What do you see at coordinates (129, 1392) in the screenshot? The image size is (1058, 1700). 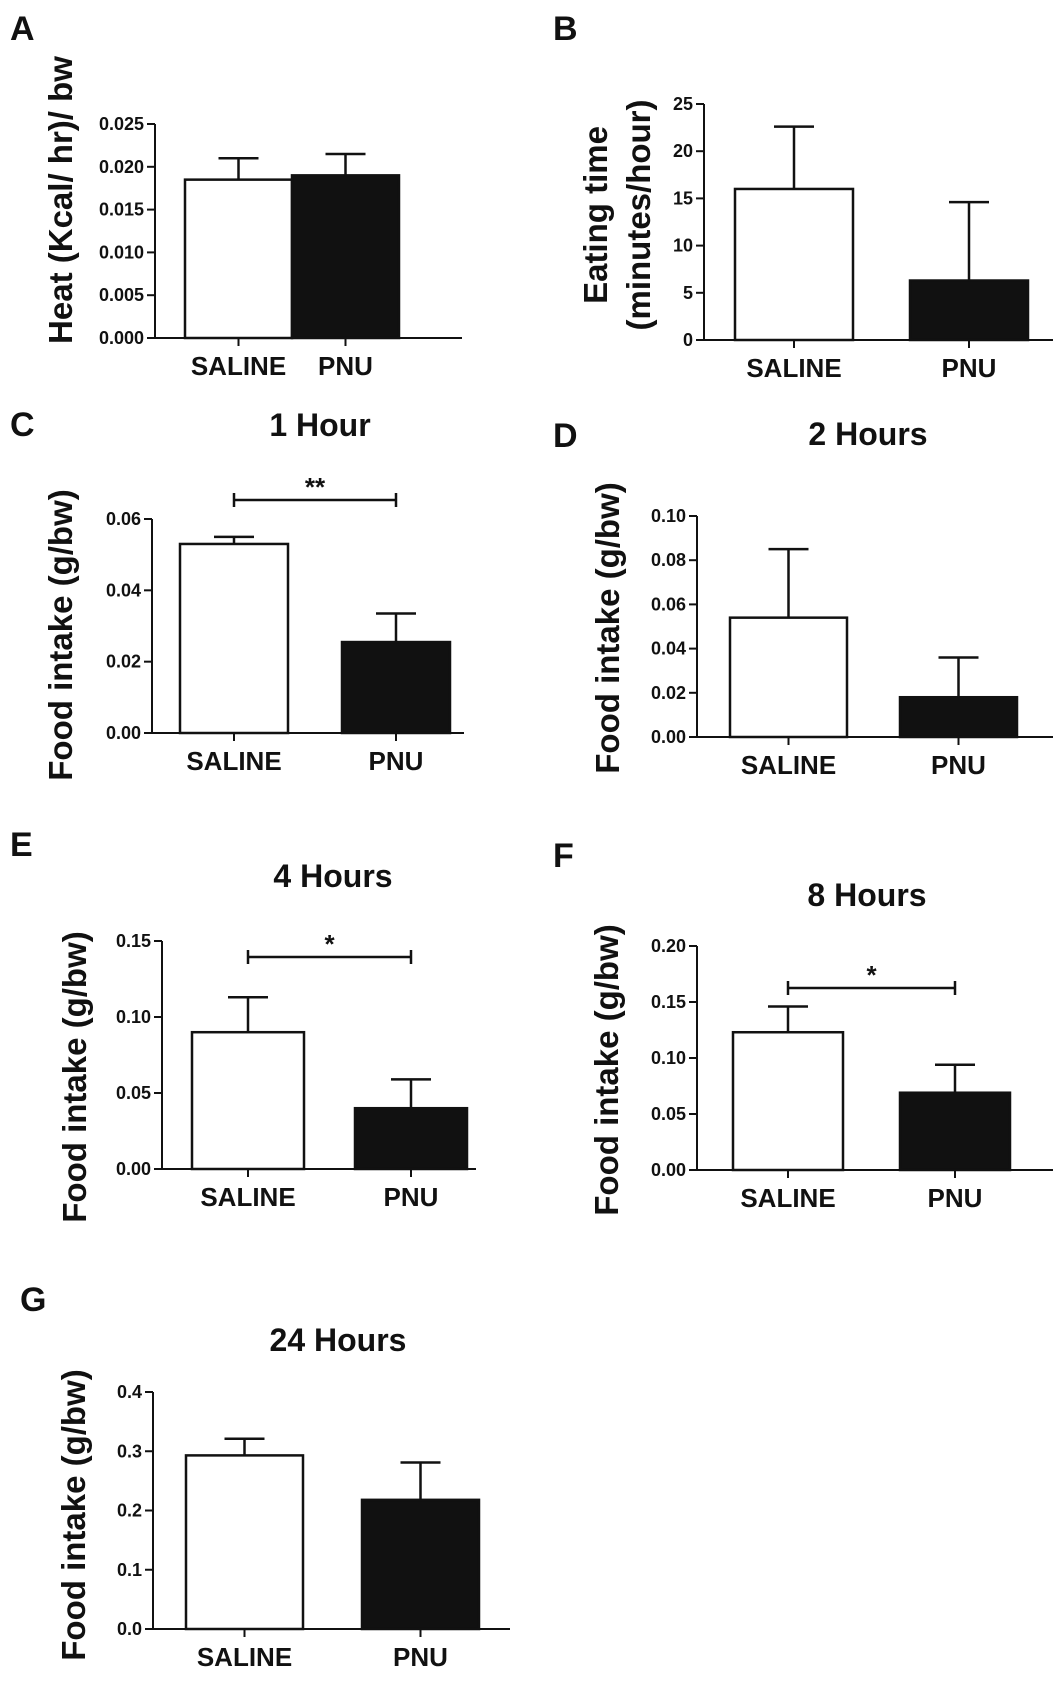 I see `y-tick-label: 0.4` at bounding box center [129, 1392].